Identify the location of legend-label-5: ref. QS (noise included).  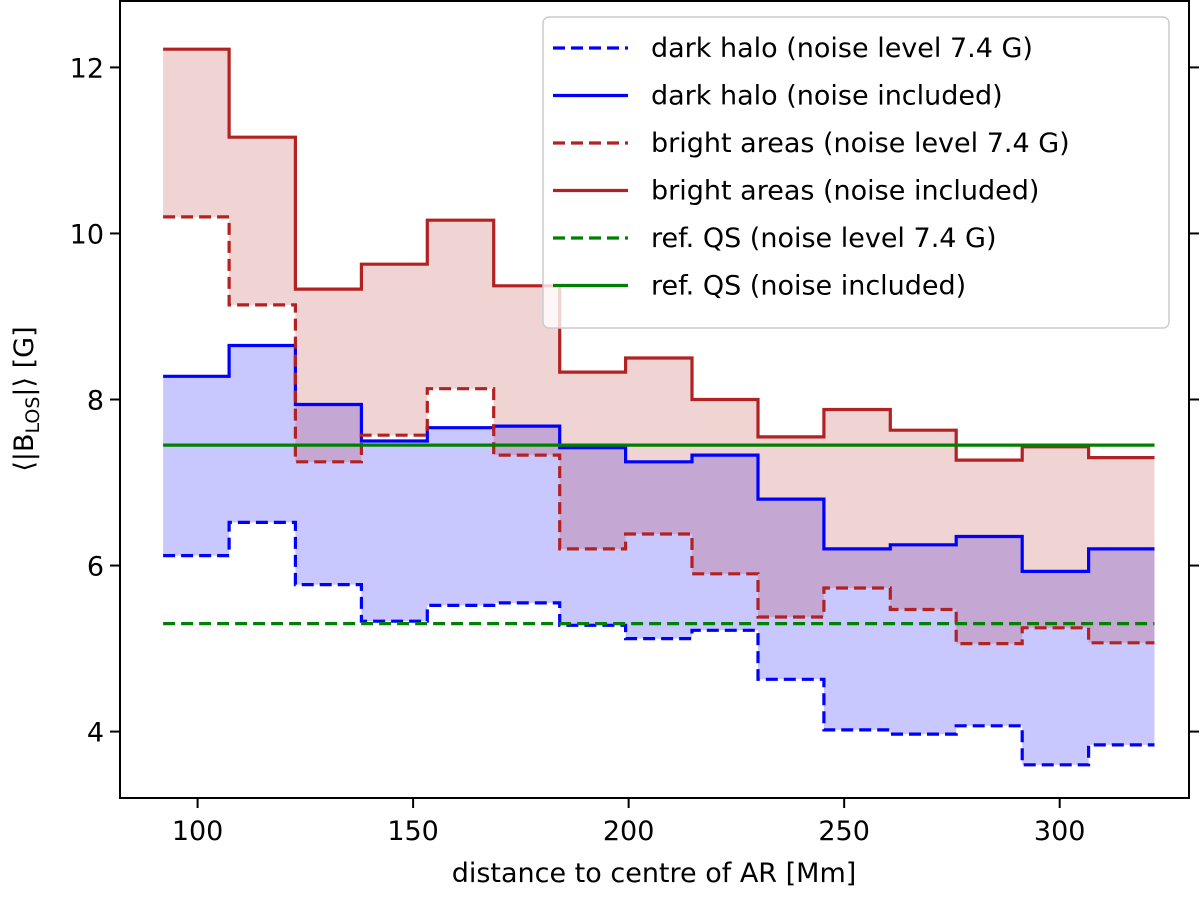
(808, 286).